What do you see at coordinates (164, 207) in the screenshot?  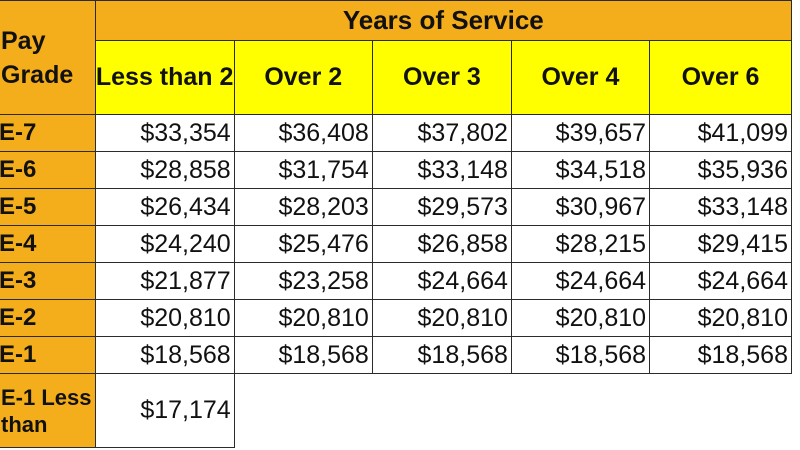 I see `pay-cell: $26,434` at bounding box center [164, 207].